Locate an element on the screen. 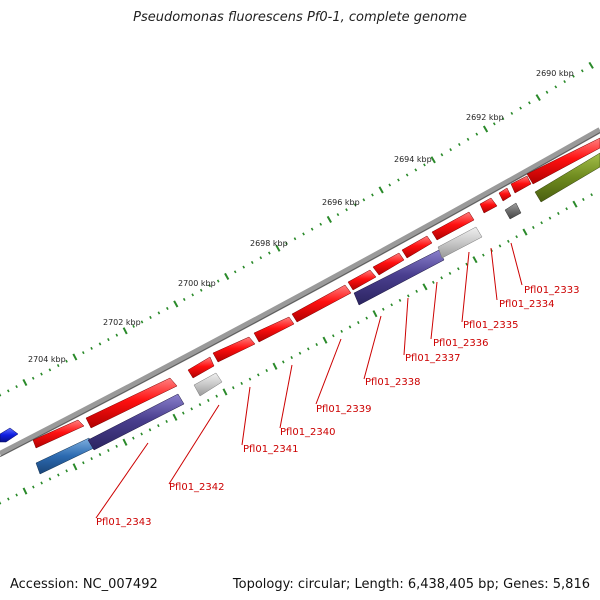  feature-2333b-forward is located at coordinates (521, 184).